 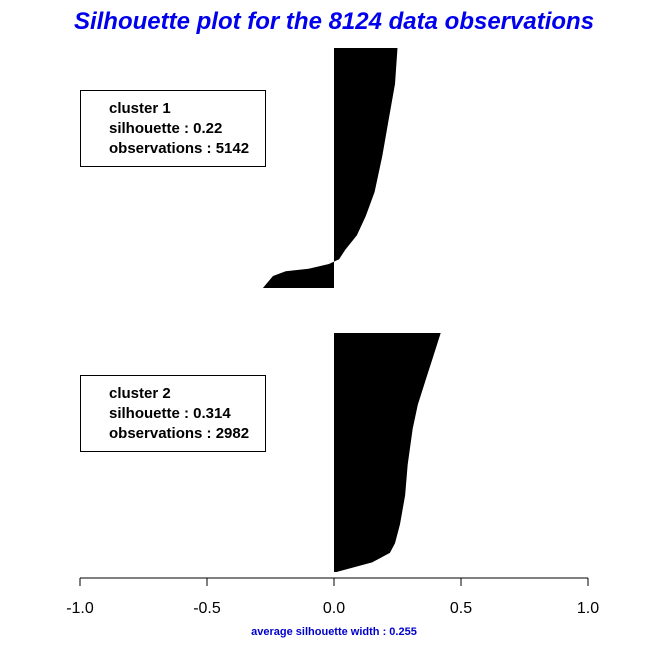 I want to click on legend-observations-count: observations : 5142, so click(x=179, y=148).